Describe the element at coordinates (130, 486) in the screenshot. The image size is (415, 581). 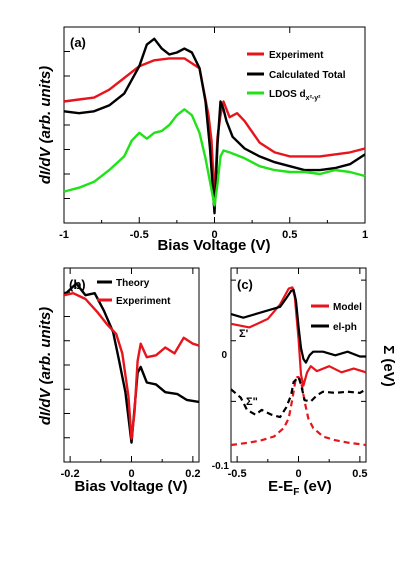
I see `panel-b-x-axis-label: Bias Voltage (V)` at that location.